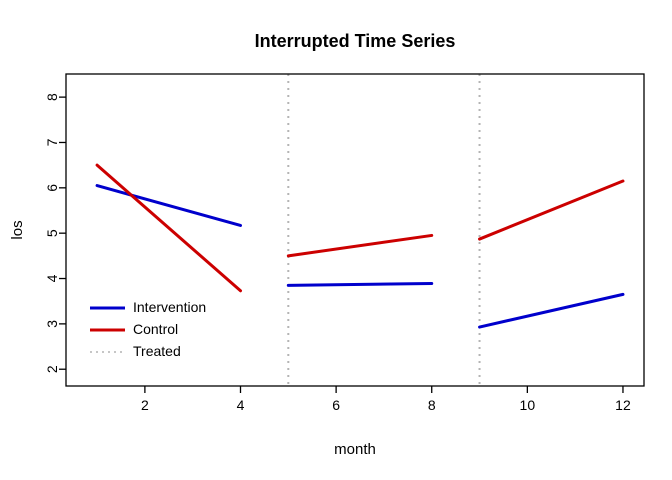 This screenshot has width=672, height=480. What do you see at coordinates (157, 351) in the screenshot?
I see `legend-label: Treated` at bounding box center [157, 351].